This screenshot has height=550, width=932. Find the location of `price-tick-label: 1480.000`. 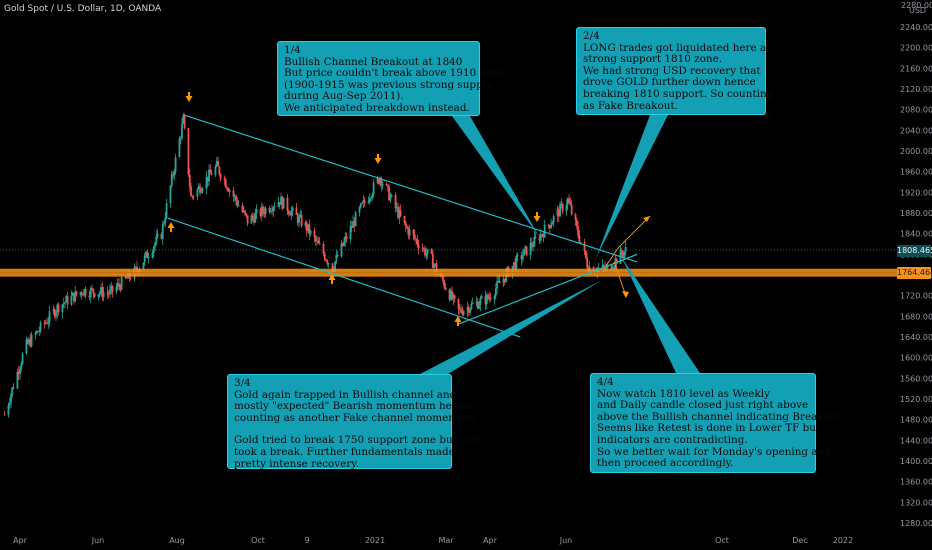

price-tick-label: 1480.000 is located at coordinates (916, 420).